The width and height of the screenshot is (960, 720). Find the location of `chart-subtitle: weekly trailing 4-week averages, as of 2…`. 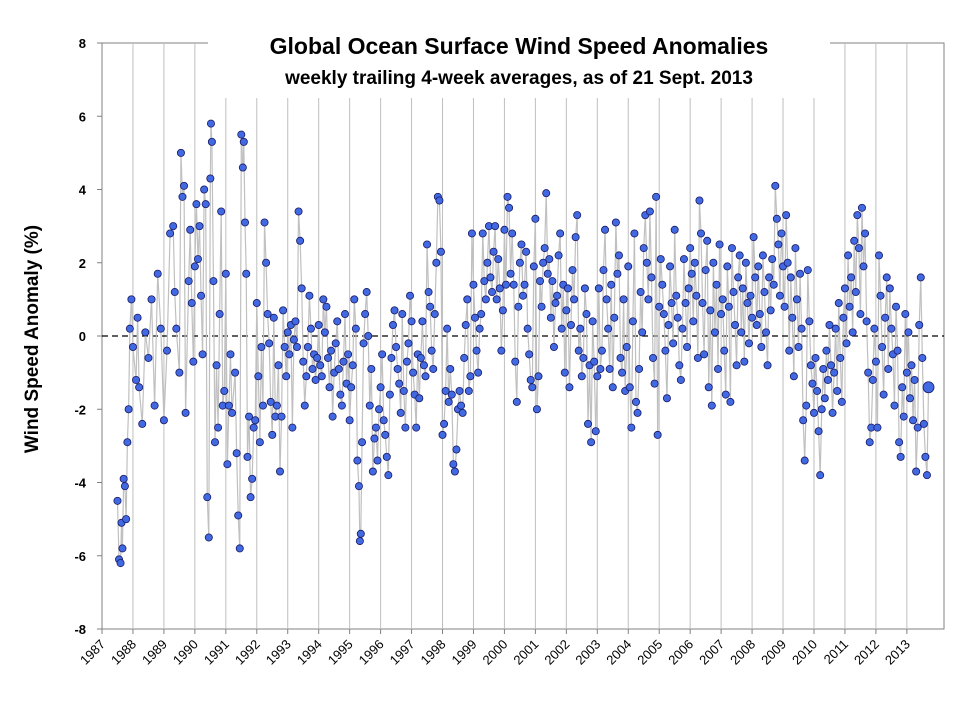

chart-subtitle: weekly trailing 4-week averages, as of 2… is located at coordinates (518, 78).